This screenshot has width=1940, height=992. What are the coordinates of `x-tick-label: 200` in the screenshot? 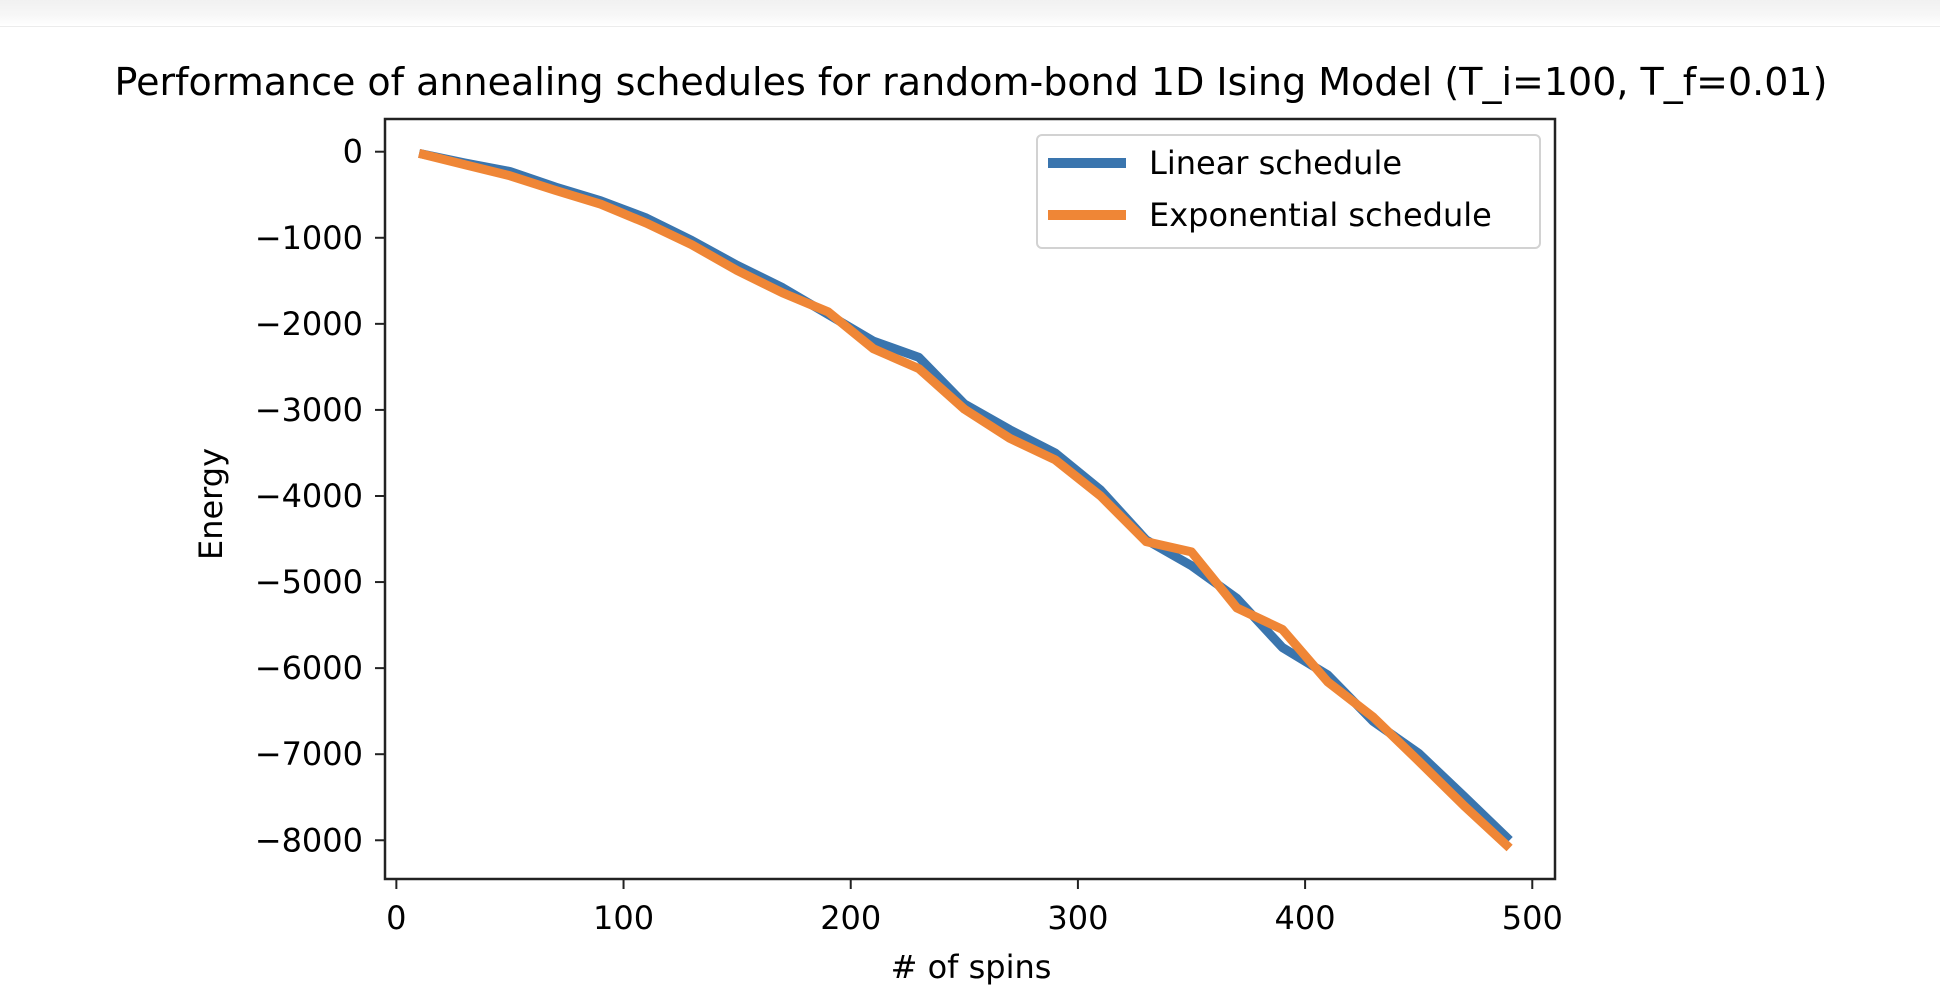 It's located at (850, 918).